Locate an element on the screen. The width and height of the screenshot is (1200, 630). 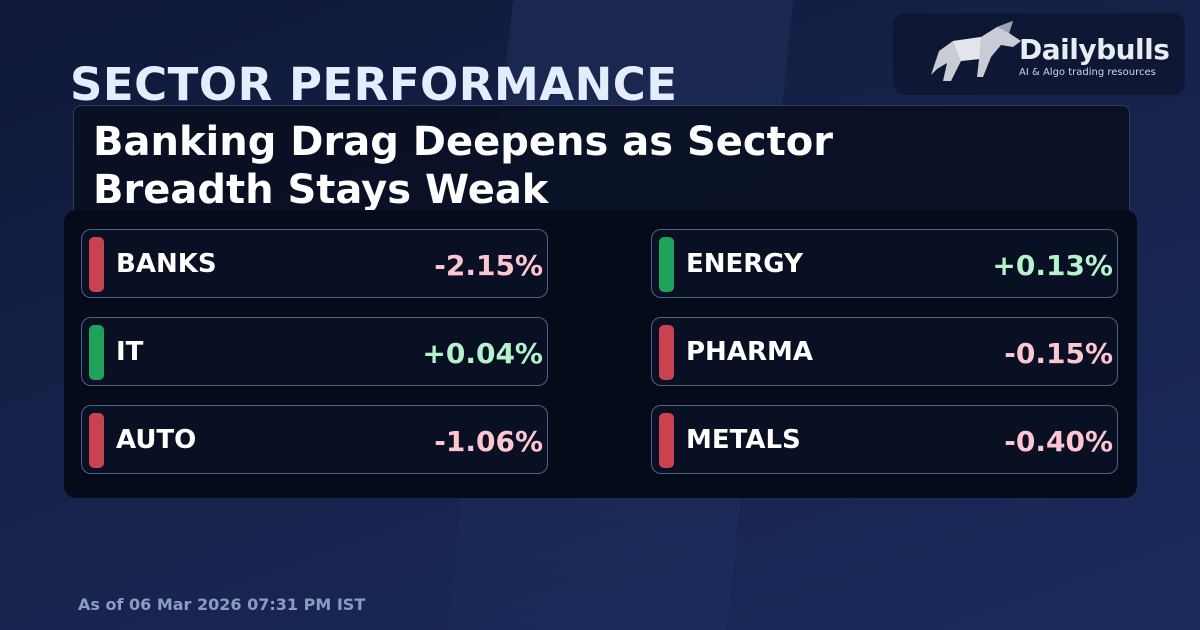
sector-change: +0.04% is located at coordinates (482, 353).